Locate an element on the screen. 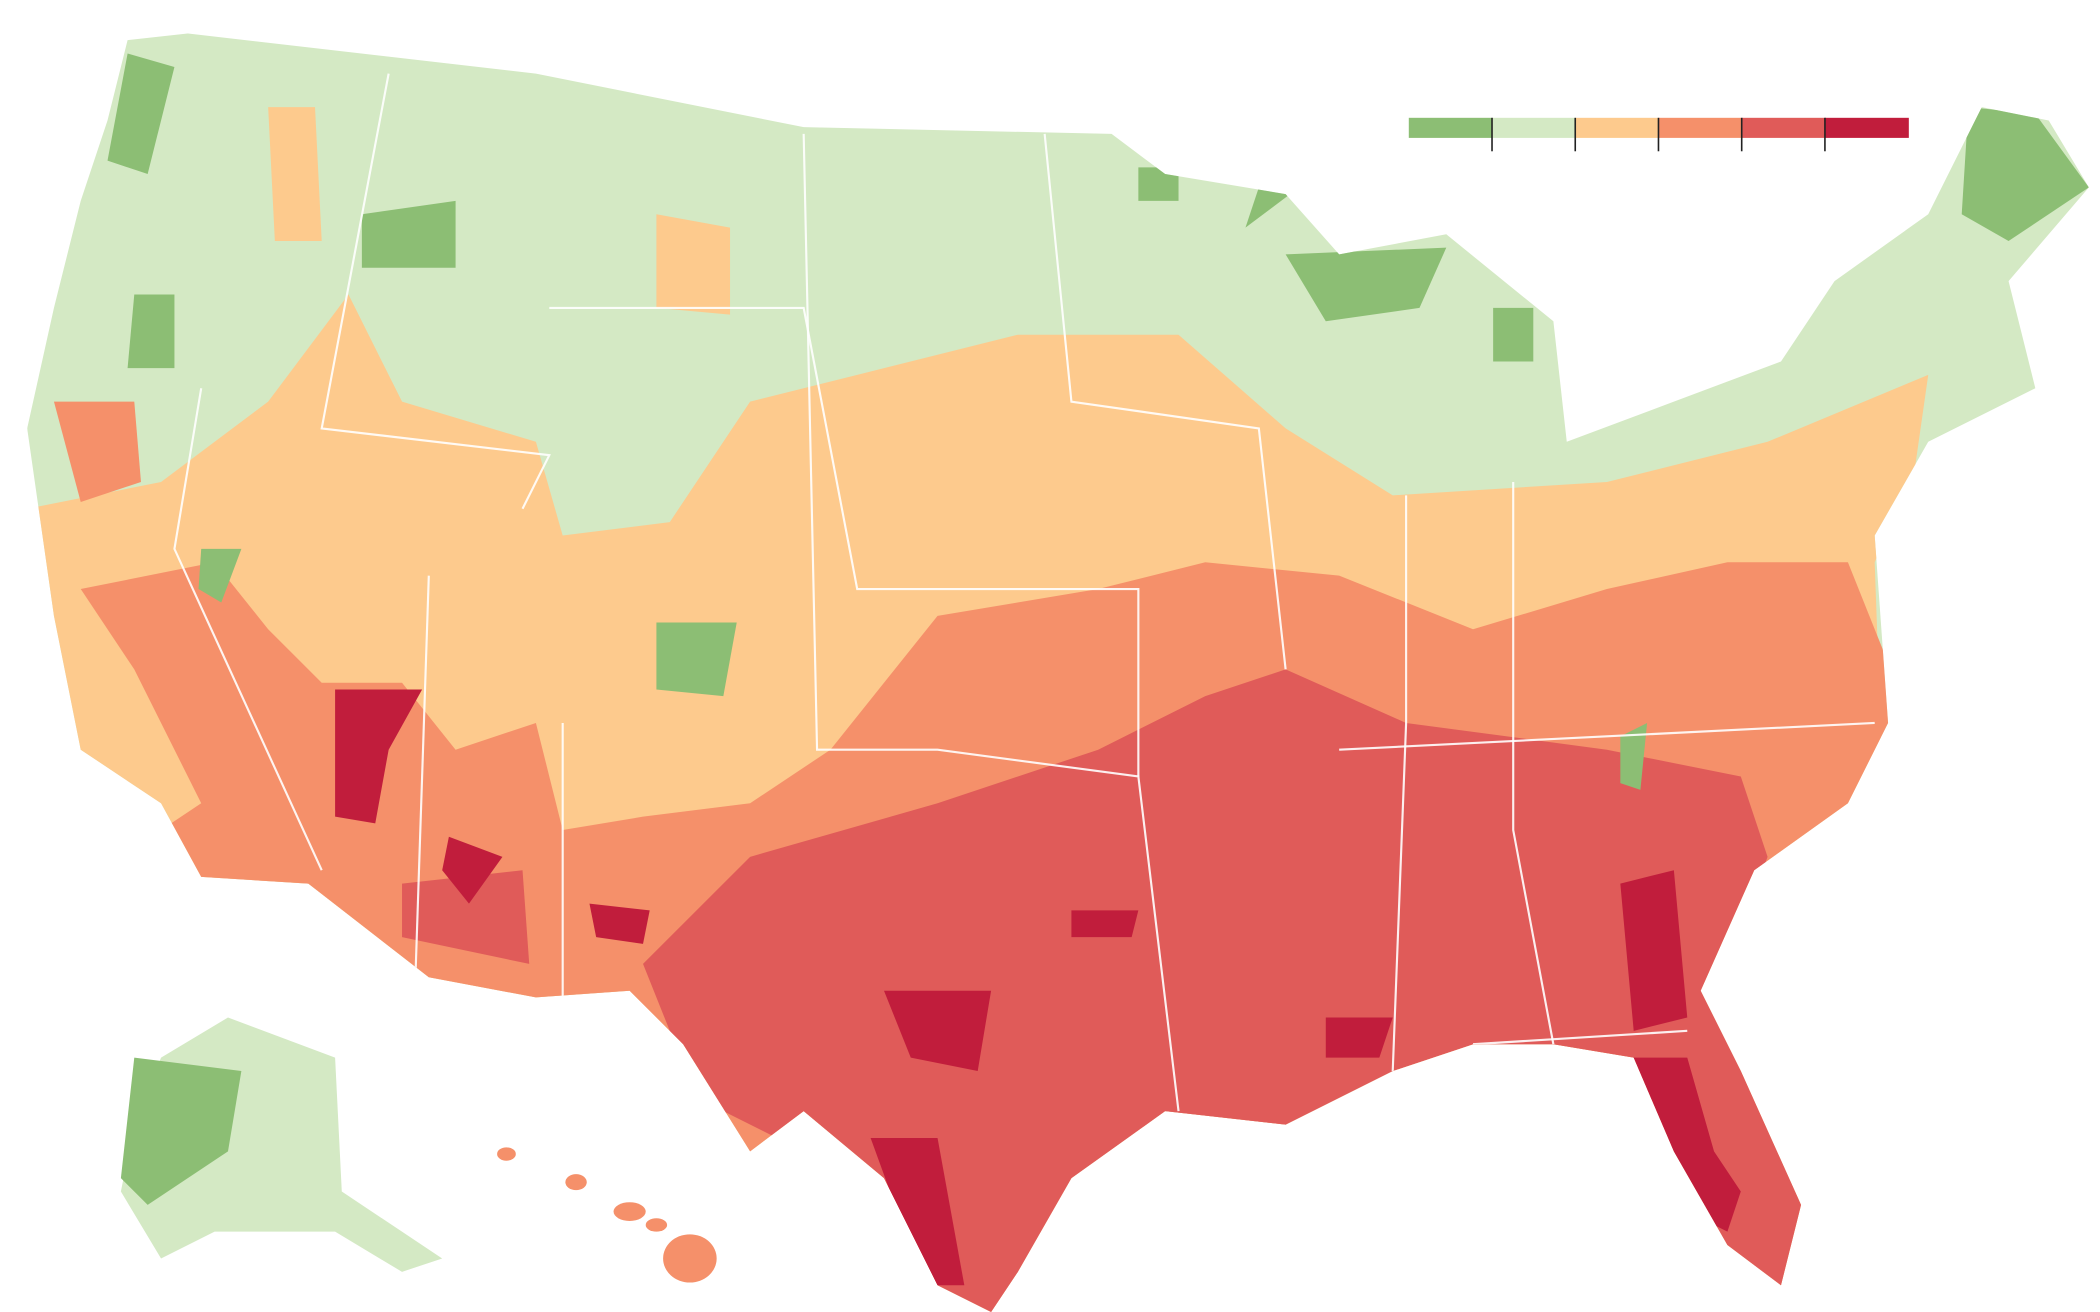 The height and width of the screenshot is (1312, 2100). hawaii is located at coordinates (607, 1215).